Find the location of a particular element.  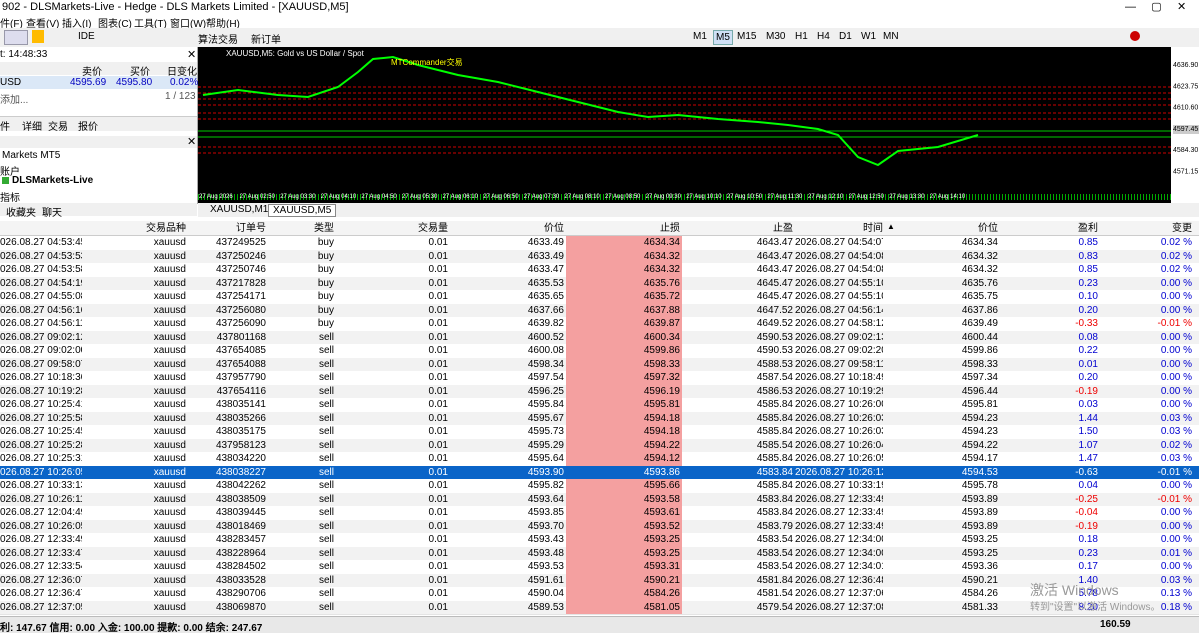

table-cell: 4597.34 is located at coordinates (979, 377).